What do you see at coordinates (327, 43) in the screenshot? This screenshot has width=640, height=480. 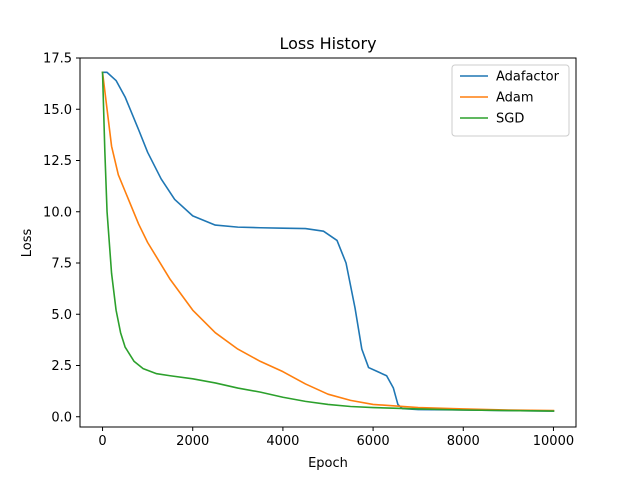 I see `chart-title: Loss History` at bounding box center [327, 43].